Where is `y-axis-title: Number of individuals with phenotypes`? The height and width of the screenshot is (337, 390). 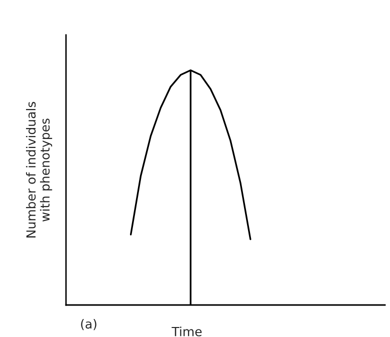 y-axis-title: Number of individuals with phenotypes is located at coordinates (39, 170).